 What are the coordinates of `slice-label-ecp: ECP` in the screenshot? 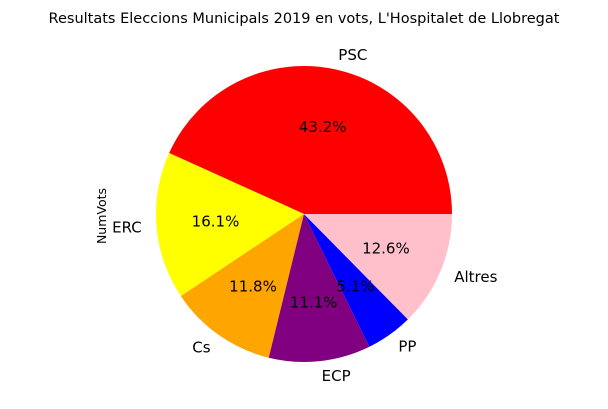 It's located at (336, 376).